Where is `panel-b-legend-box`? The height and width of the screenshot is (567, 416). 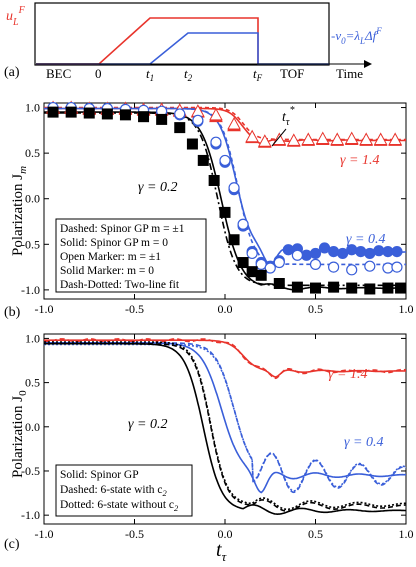
panel-b-legend-box is located at coordinates (131, 255).